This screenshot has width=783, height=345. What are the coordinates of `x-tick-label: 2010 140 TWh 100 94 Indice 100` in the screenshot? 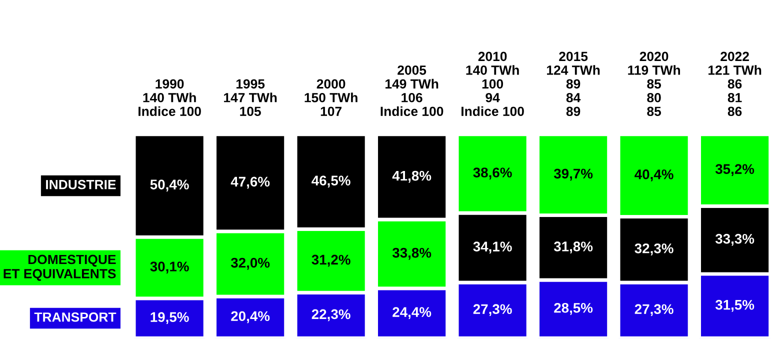 It's located at (493, 84).